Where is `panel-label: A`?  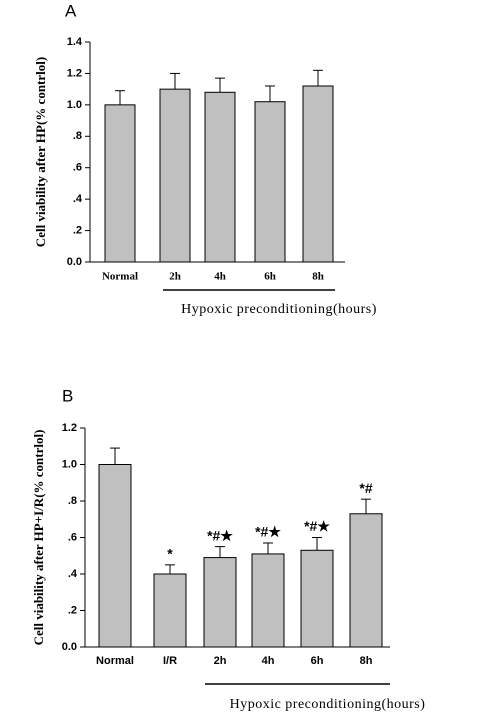 panel-label: A is located at coordinates (71, 10).